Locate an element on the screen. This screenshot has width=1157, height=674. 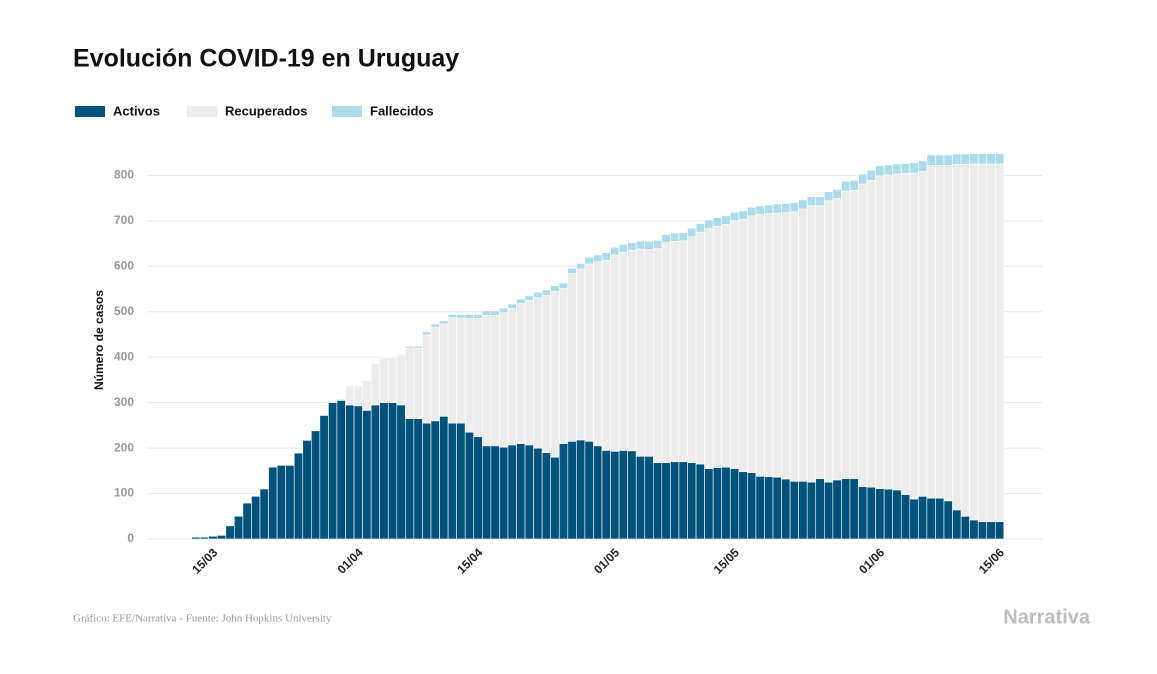
y-tick-label: 0 is located at coordinates (130, 538).